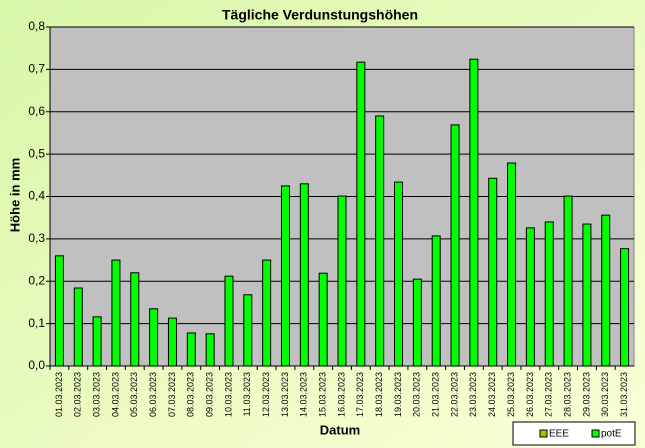 This screenshot has height=448, width=645. Describe the element at coordinates (454, 394) in the screenshot. I see `x-tick-label: 22.03.2023` at that location.